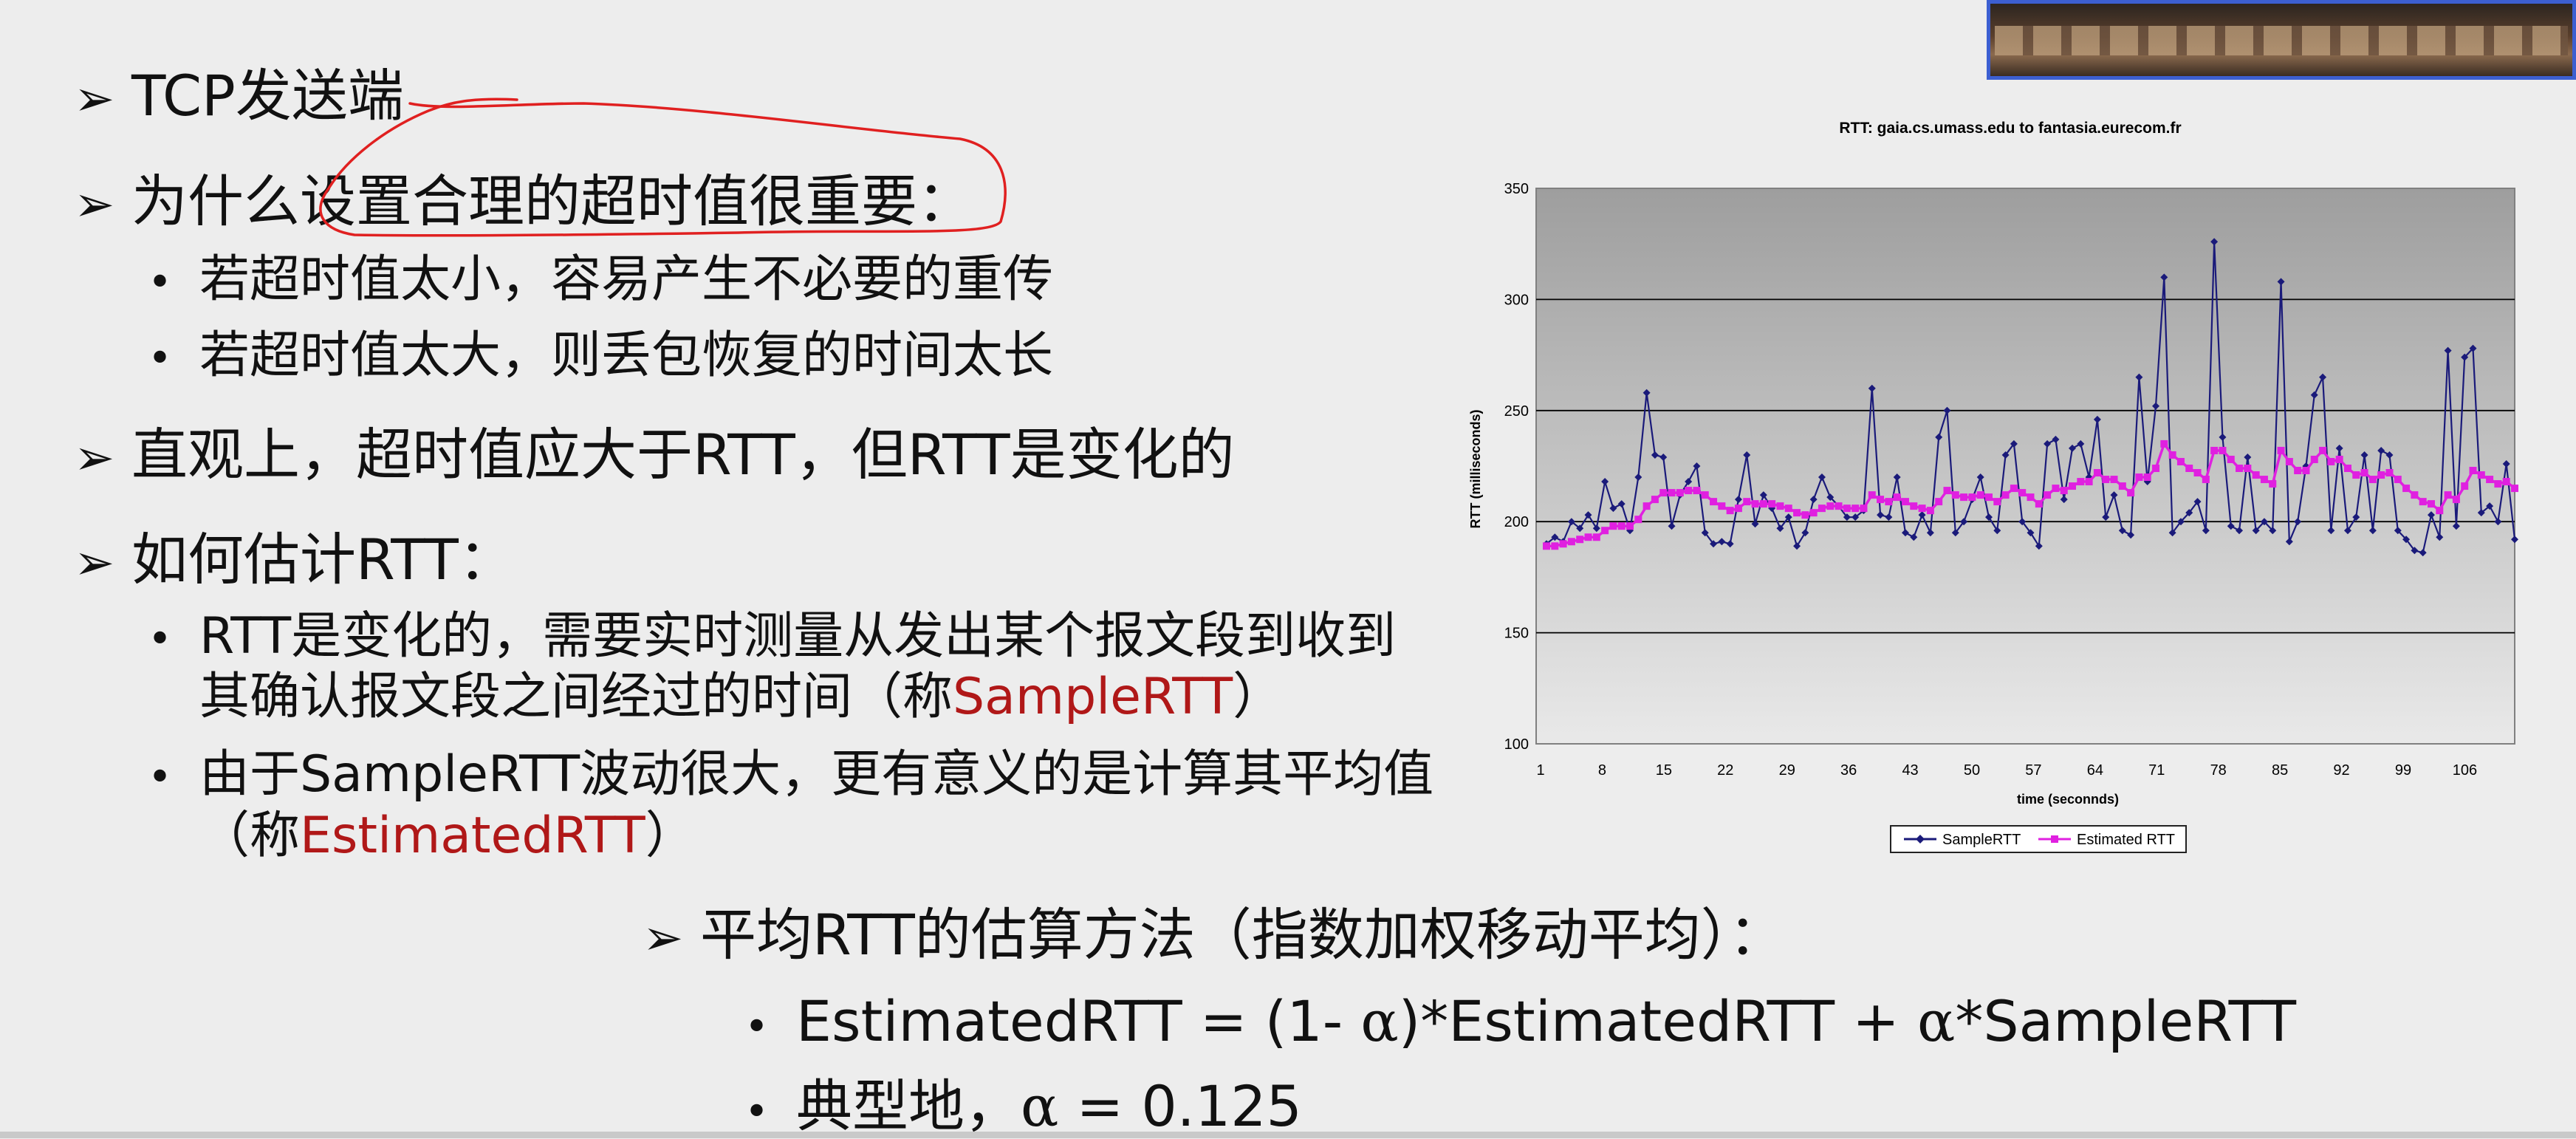 The width and height of the screenshot is (2576, 1139). What do you see at coordinates (1516, 189) in the screenshot?
I see `y-tick-label: 350` at bounding box center [1516, 189].